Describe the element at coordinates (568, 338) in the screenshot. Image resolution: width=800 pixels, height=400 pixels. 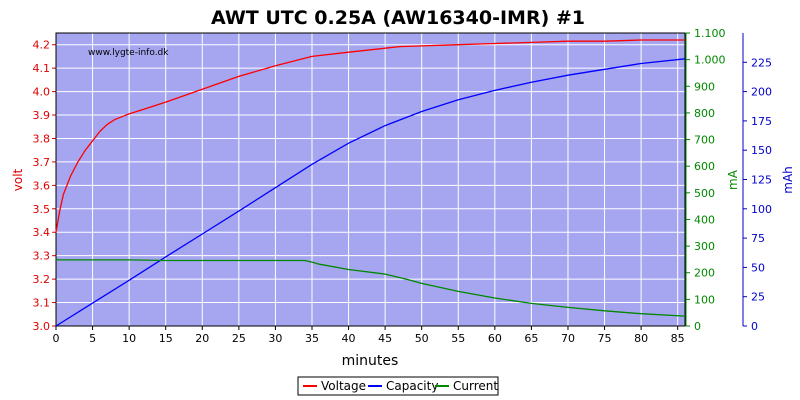
I see `x-tick-label: 70` at that location.